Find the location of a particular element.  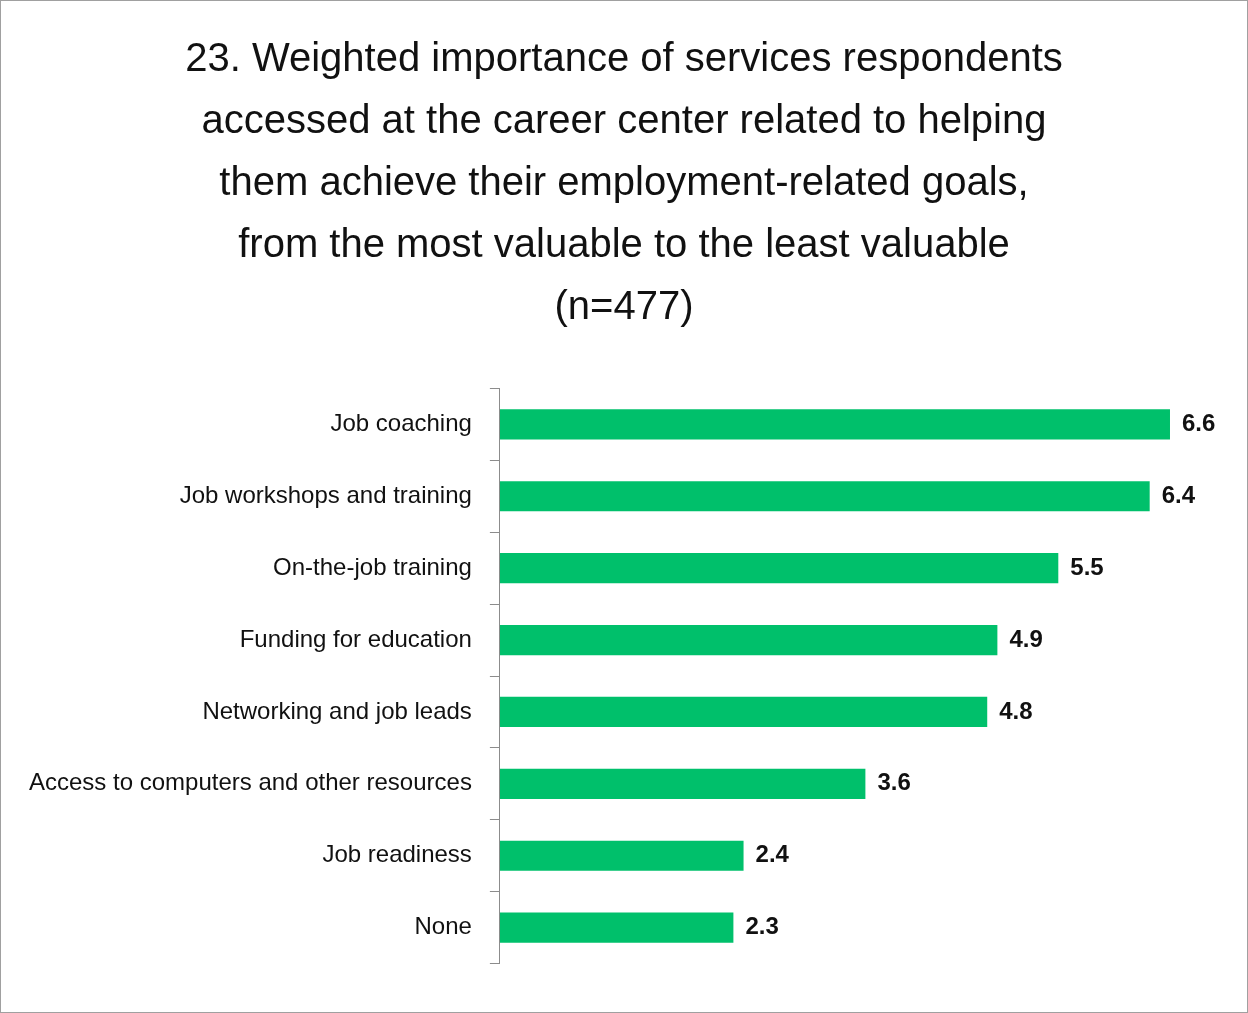

y-tick-label: None is located at coordinates (443, 926).